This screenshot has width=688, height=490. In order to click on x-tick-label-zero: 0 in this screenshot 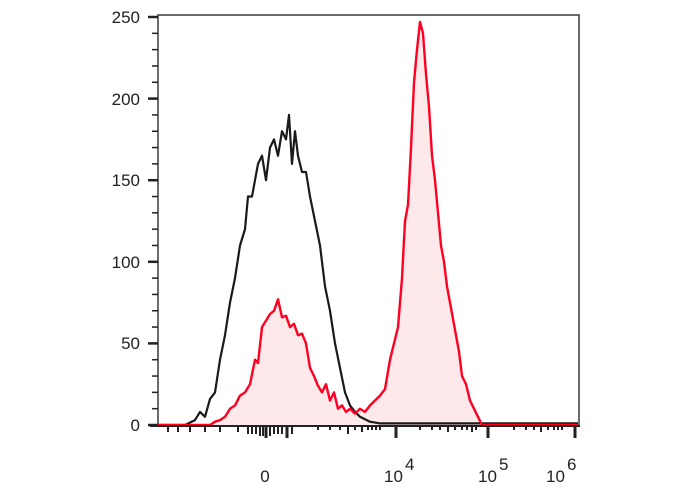, I will do `click(264, 476)`.